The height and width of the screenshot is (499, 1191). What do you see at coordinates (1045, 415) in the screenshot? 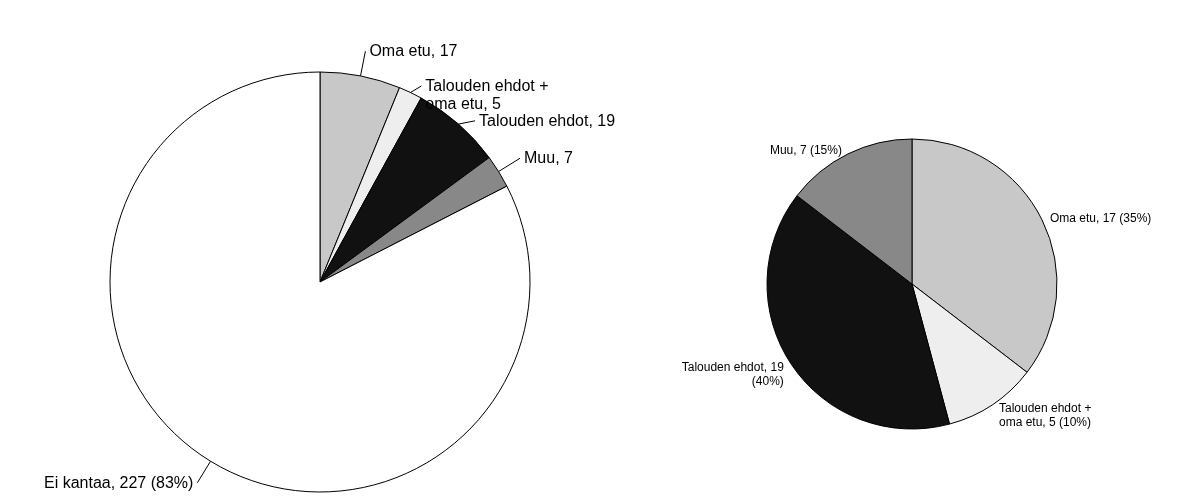
I see `slice-label: Talouden ehdot + oma etu, 5 (10%)` at bounding box center [1045, 415].